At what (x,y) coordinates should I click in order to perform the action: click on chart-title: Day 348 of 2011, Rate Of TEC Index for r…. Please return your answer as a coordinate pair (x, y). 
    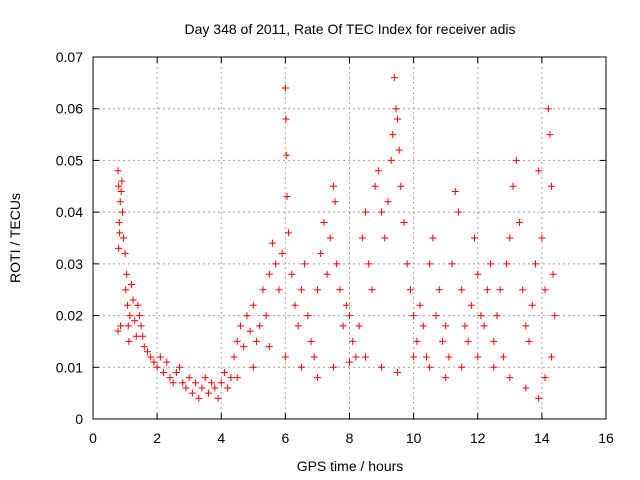
    Looking at the image, I should click on (350, 29).